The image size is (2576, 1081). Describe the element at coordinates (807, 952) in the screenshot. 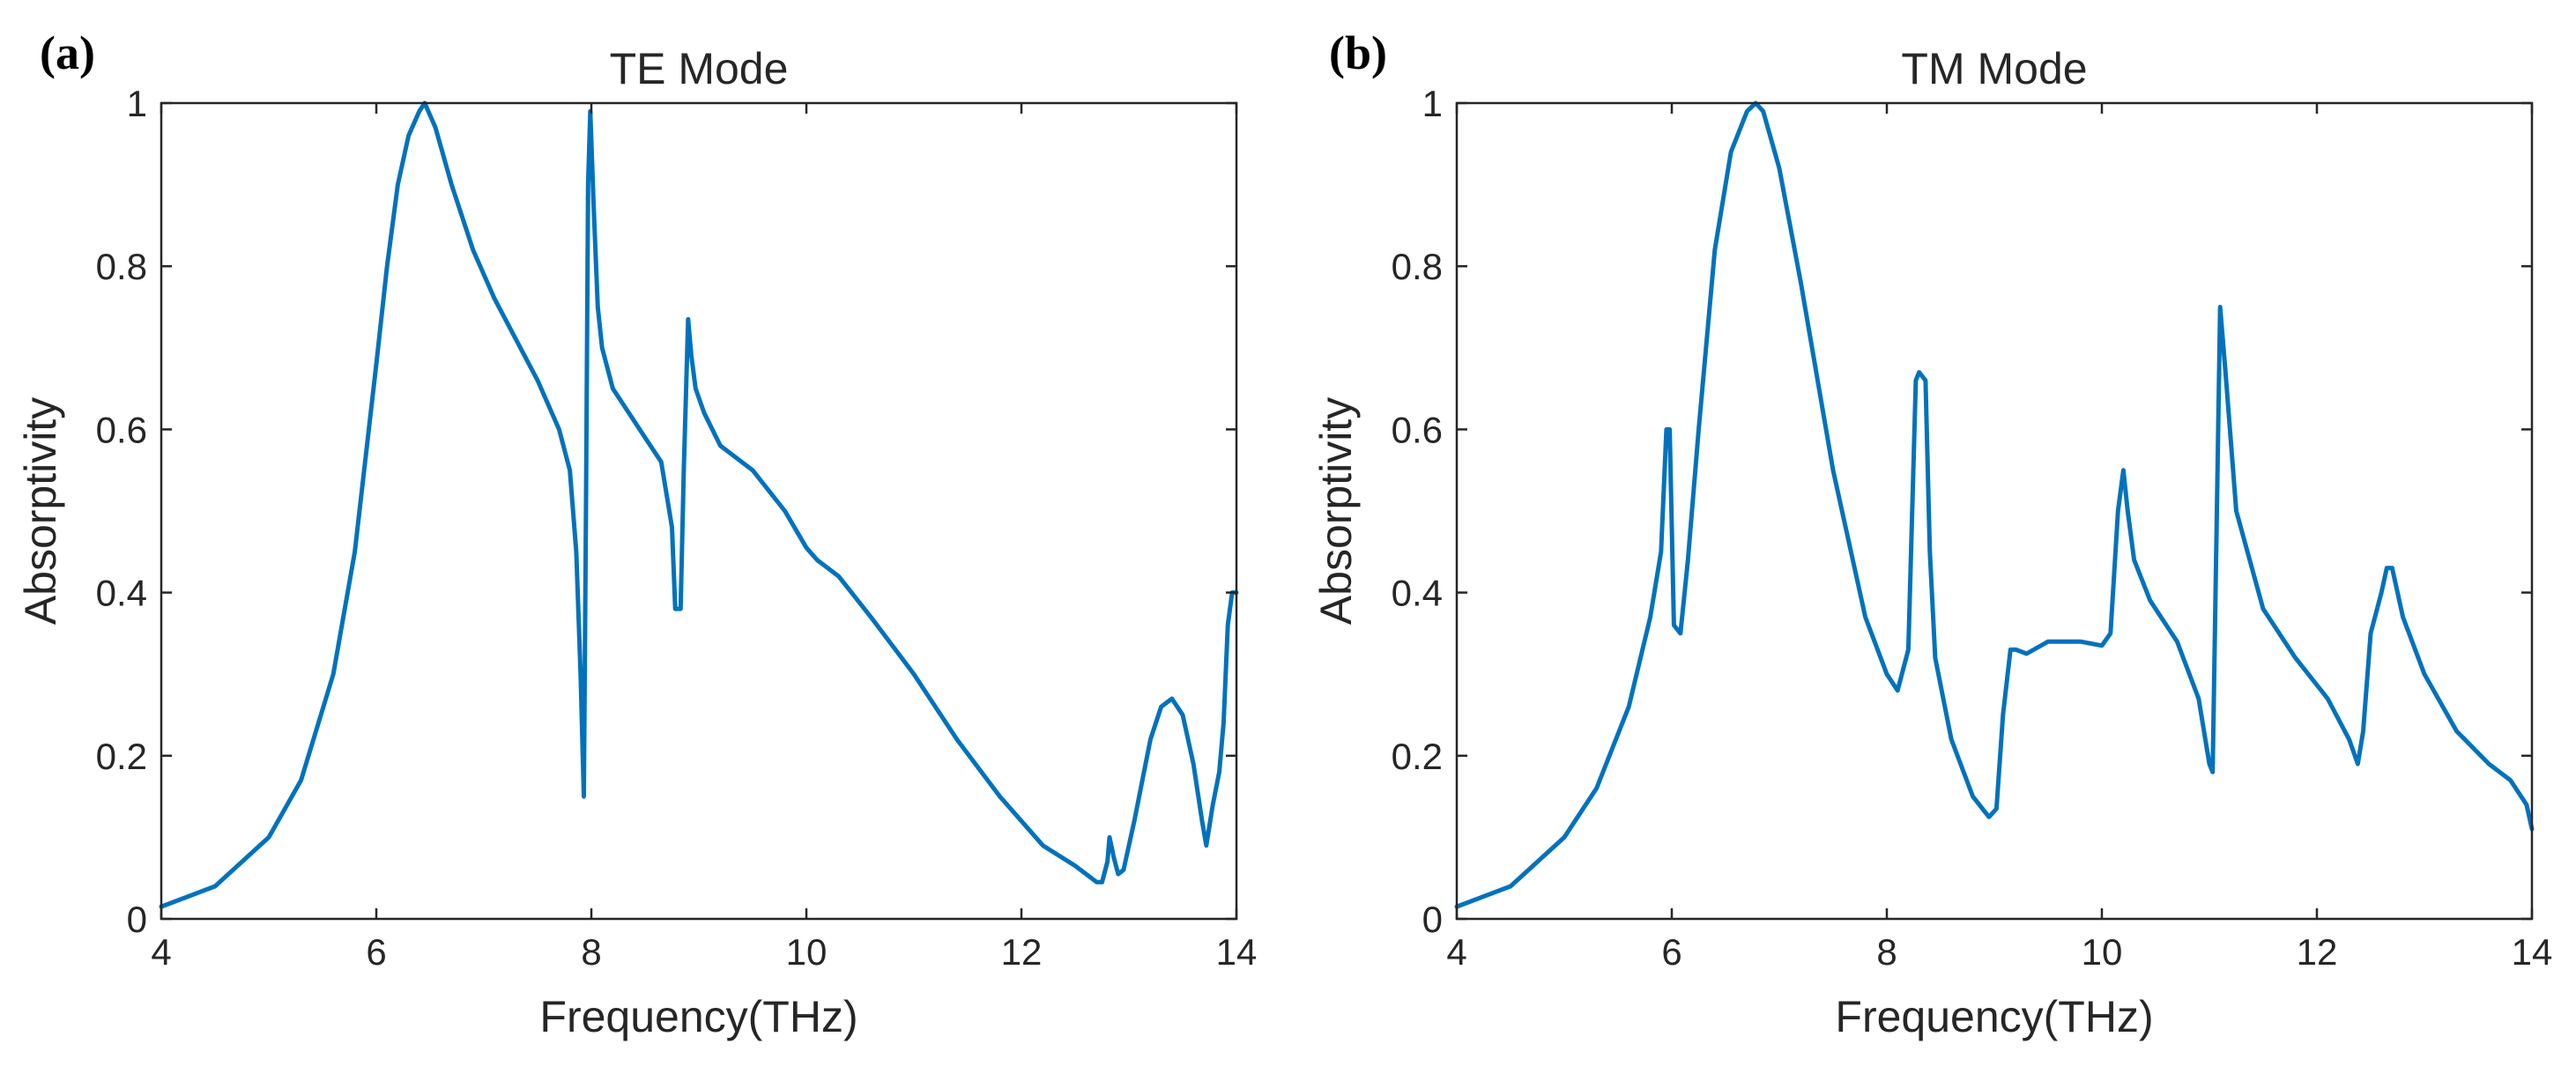

I see `x-tick-label-a-3: 10` at that location.